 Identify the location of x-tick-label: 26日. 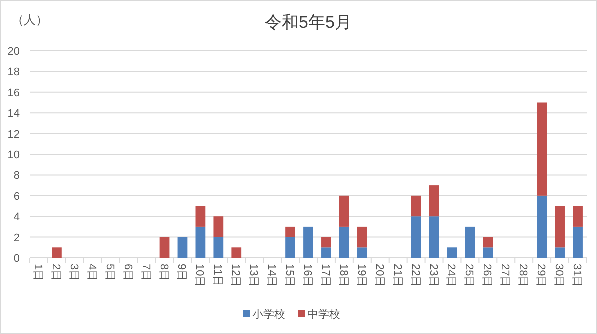
(487, 276).